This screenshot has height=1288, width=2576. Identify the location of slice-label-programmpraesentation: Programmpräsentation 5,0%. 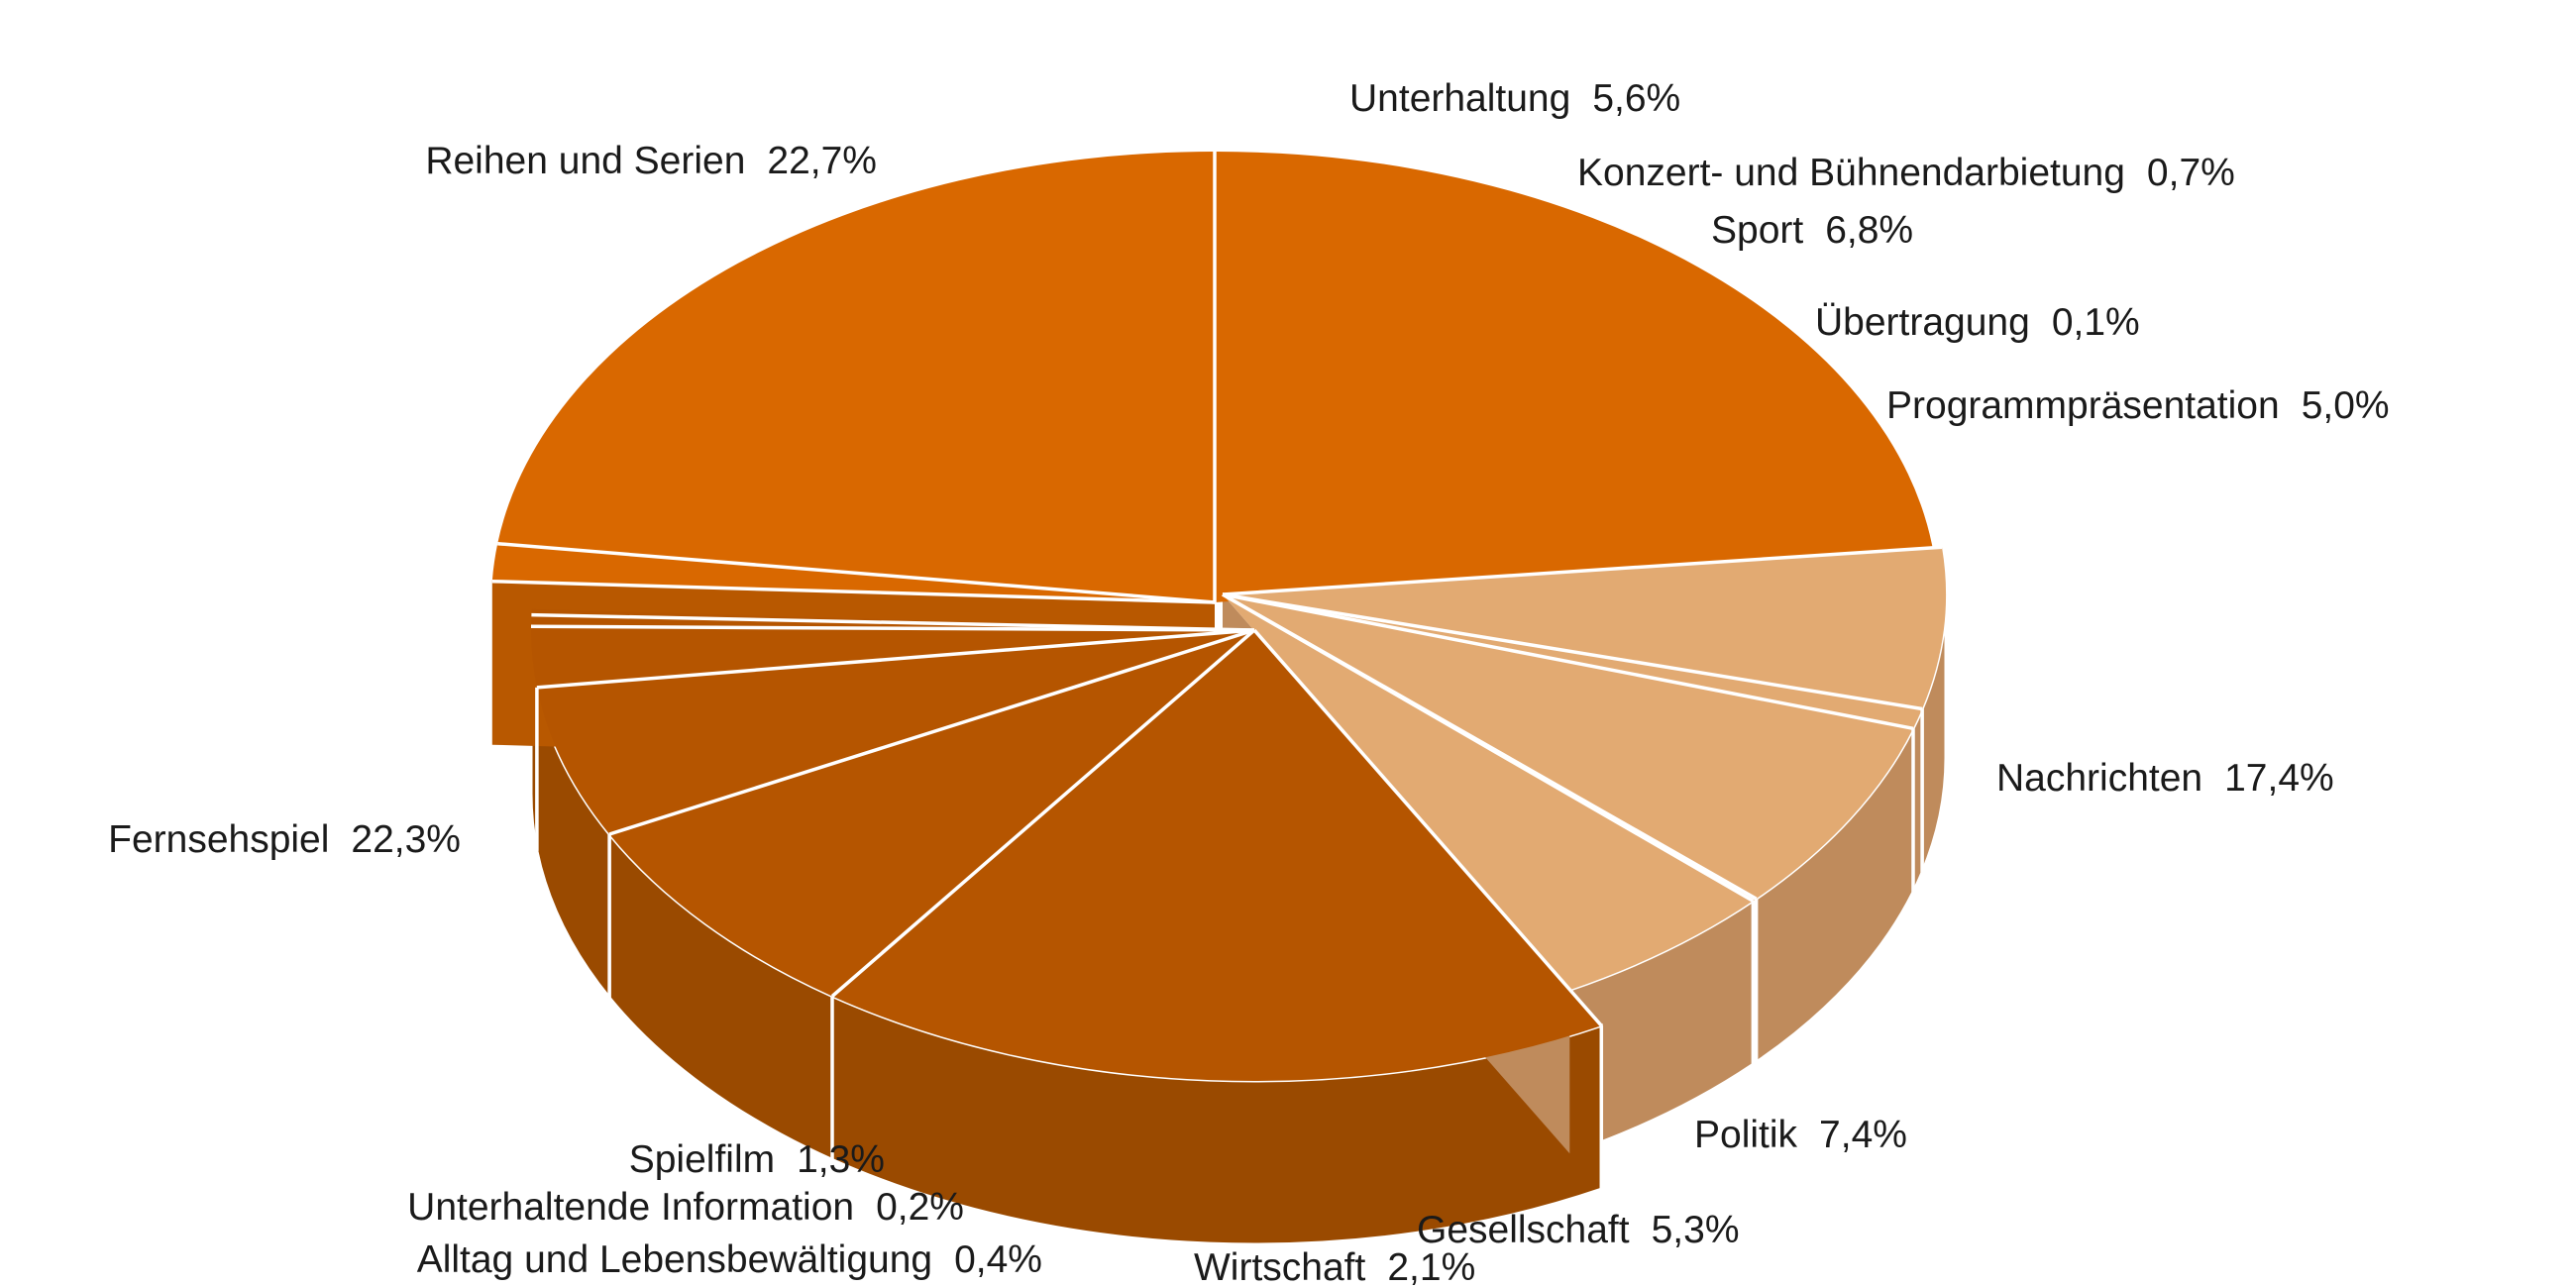
(2138, 406).